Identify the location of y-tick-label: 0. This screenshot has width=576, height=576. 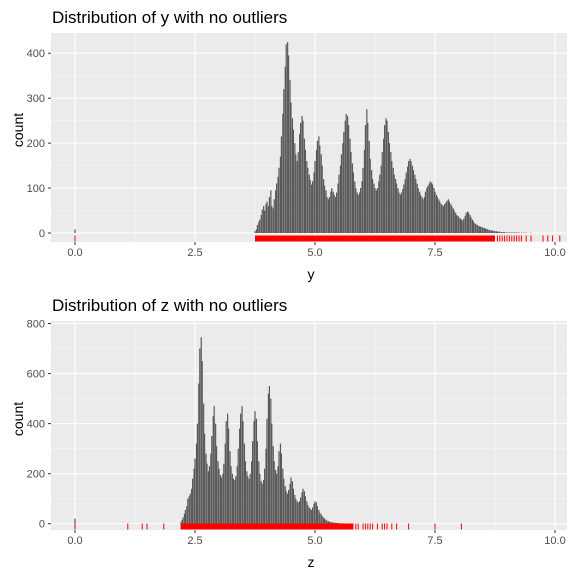
(42, 525).